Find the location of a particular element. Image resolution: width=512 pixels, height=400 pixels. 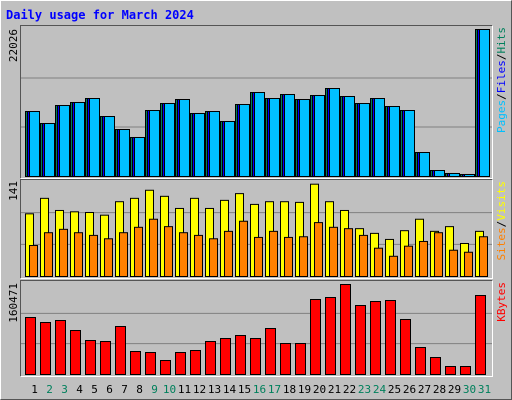

x-tick-label: 29 is located at coordinates (454, 389).